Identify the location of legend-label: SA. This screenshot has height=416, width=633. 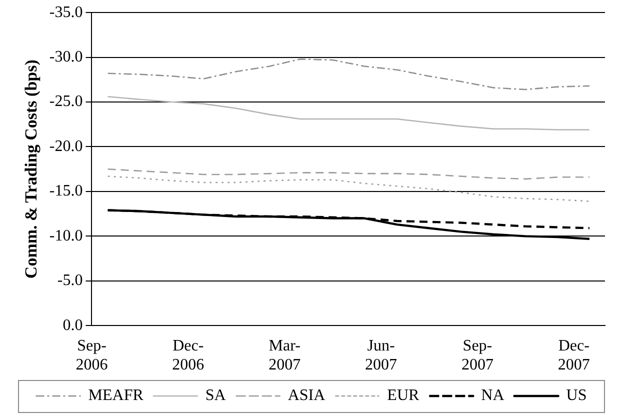
(215, 395).